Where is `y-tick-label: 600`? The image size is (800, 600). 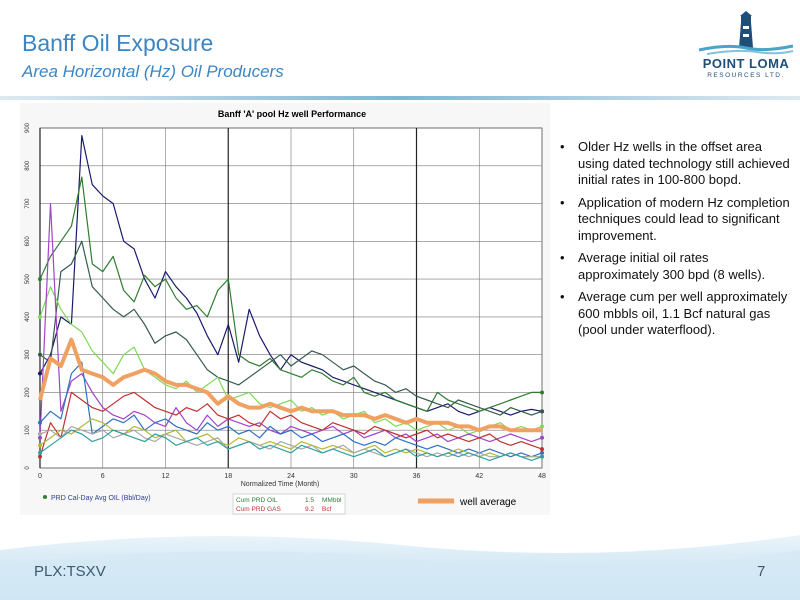 y-tick-label: 600 is located at coordinates (28, 241).